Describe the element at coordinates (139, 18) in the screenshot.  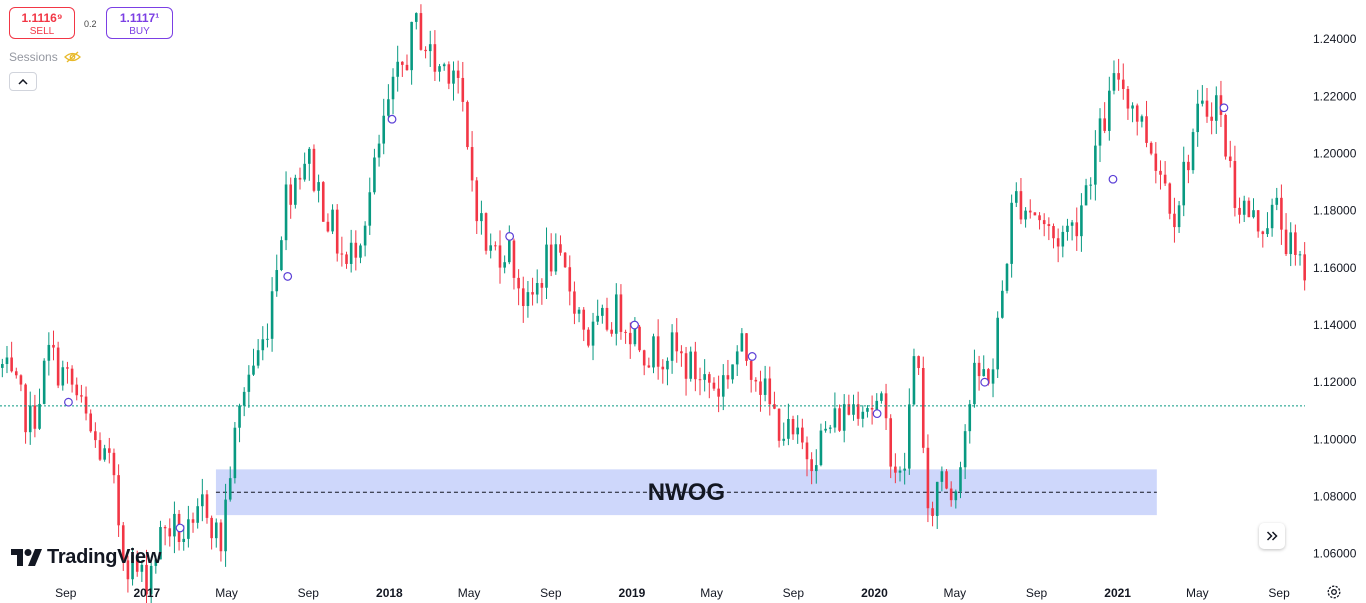
I see `buy-price: 1.1117¹` at that location.